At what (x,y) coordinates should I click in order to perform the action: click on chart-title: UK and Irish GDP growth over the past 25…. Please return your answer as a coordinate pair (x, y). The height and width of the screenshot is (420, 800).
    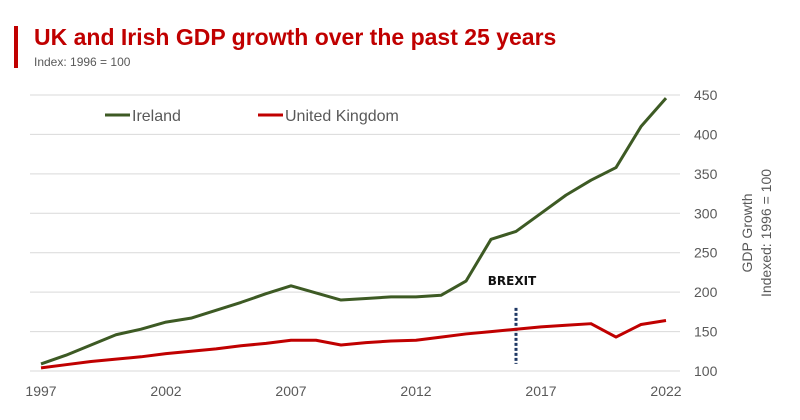
    Looking at the image, I should click on (295, 37).